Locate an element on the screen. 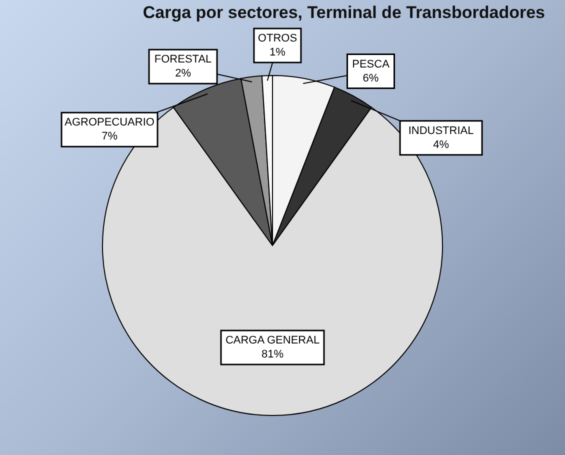 The width and height of the screenshot is (565, 455). data-label: 4% is located at coordinates (441, 144).